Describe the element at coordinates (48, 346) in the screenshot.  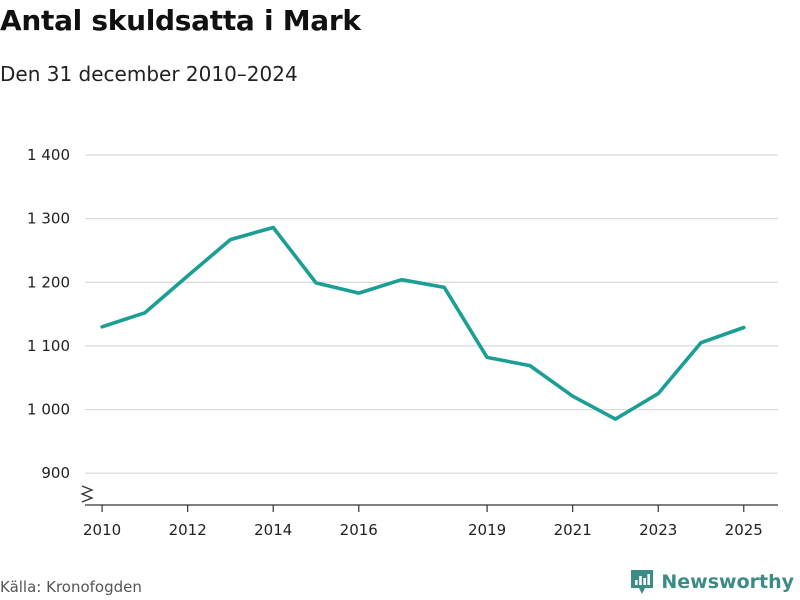
I see `y-tick-label: 1 100` at that location.